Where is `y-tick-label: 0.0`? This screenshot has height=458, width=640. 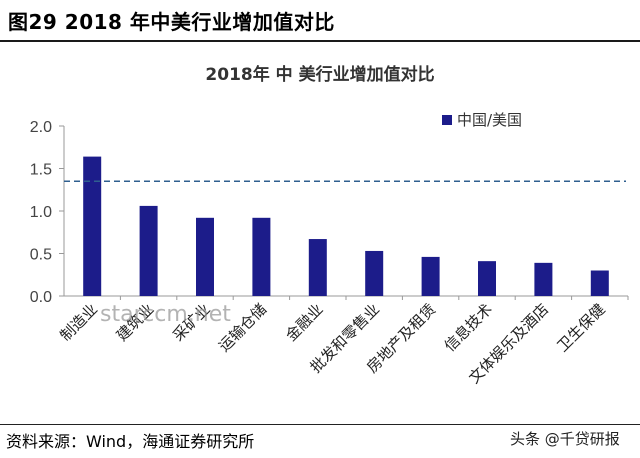 y-tick-label: 0.0 is located at coordinates (41, 297).